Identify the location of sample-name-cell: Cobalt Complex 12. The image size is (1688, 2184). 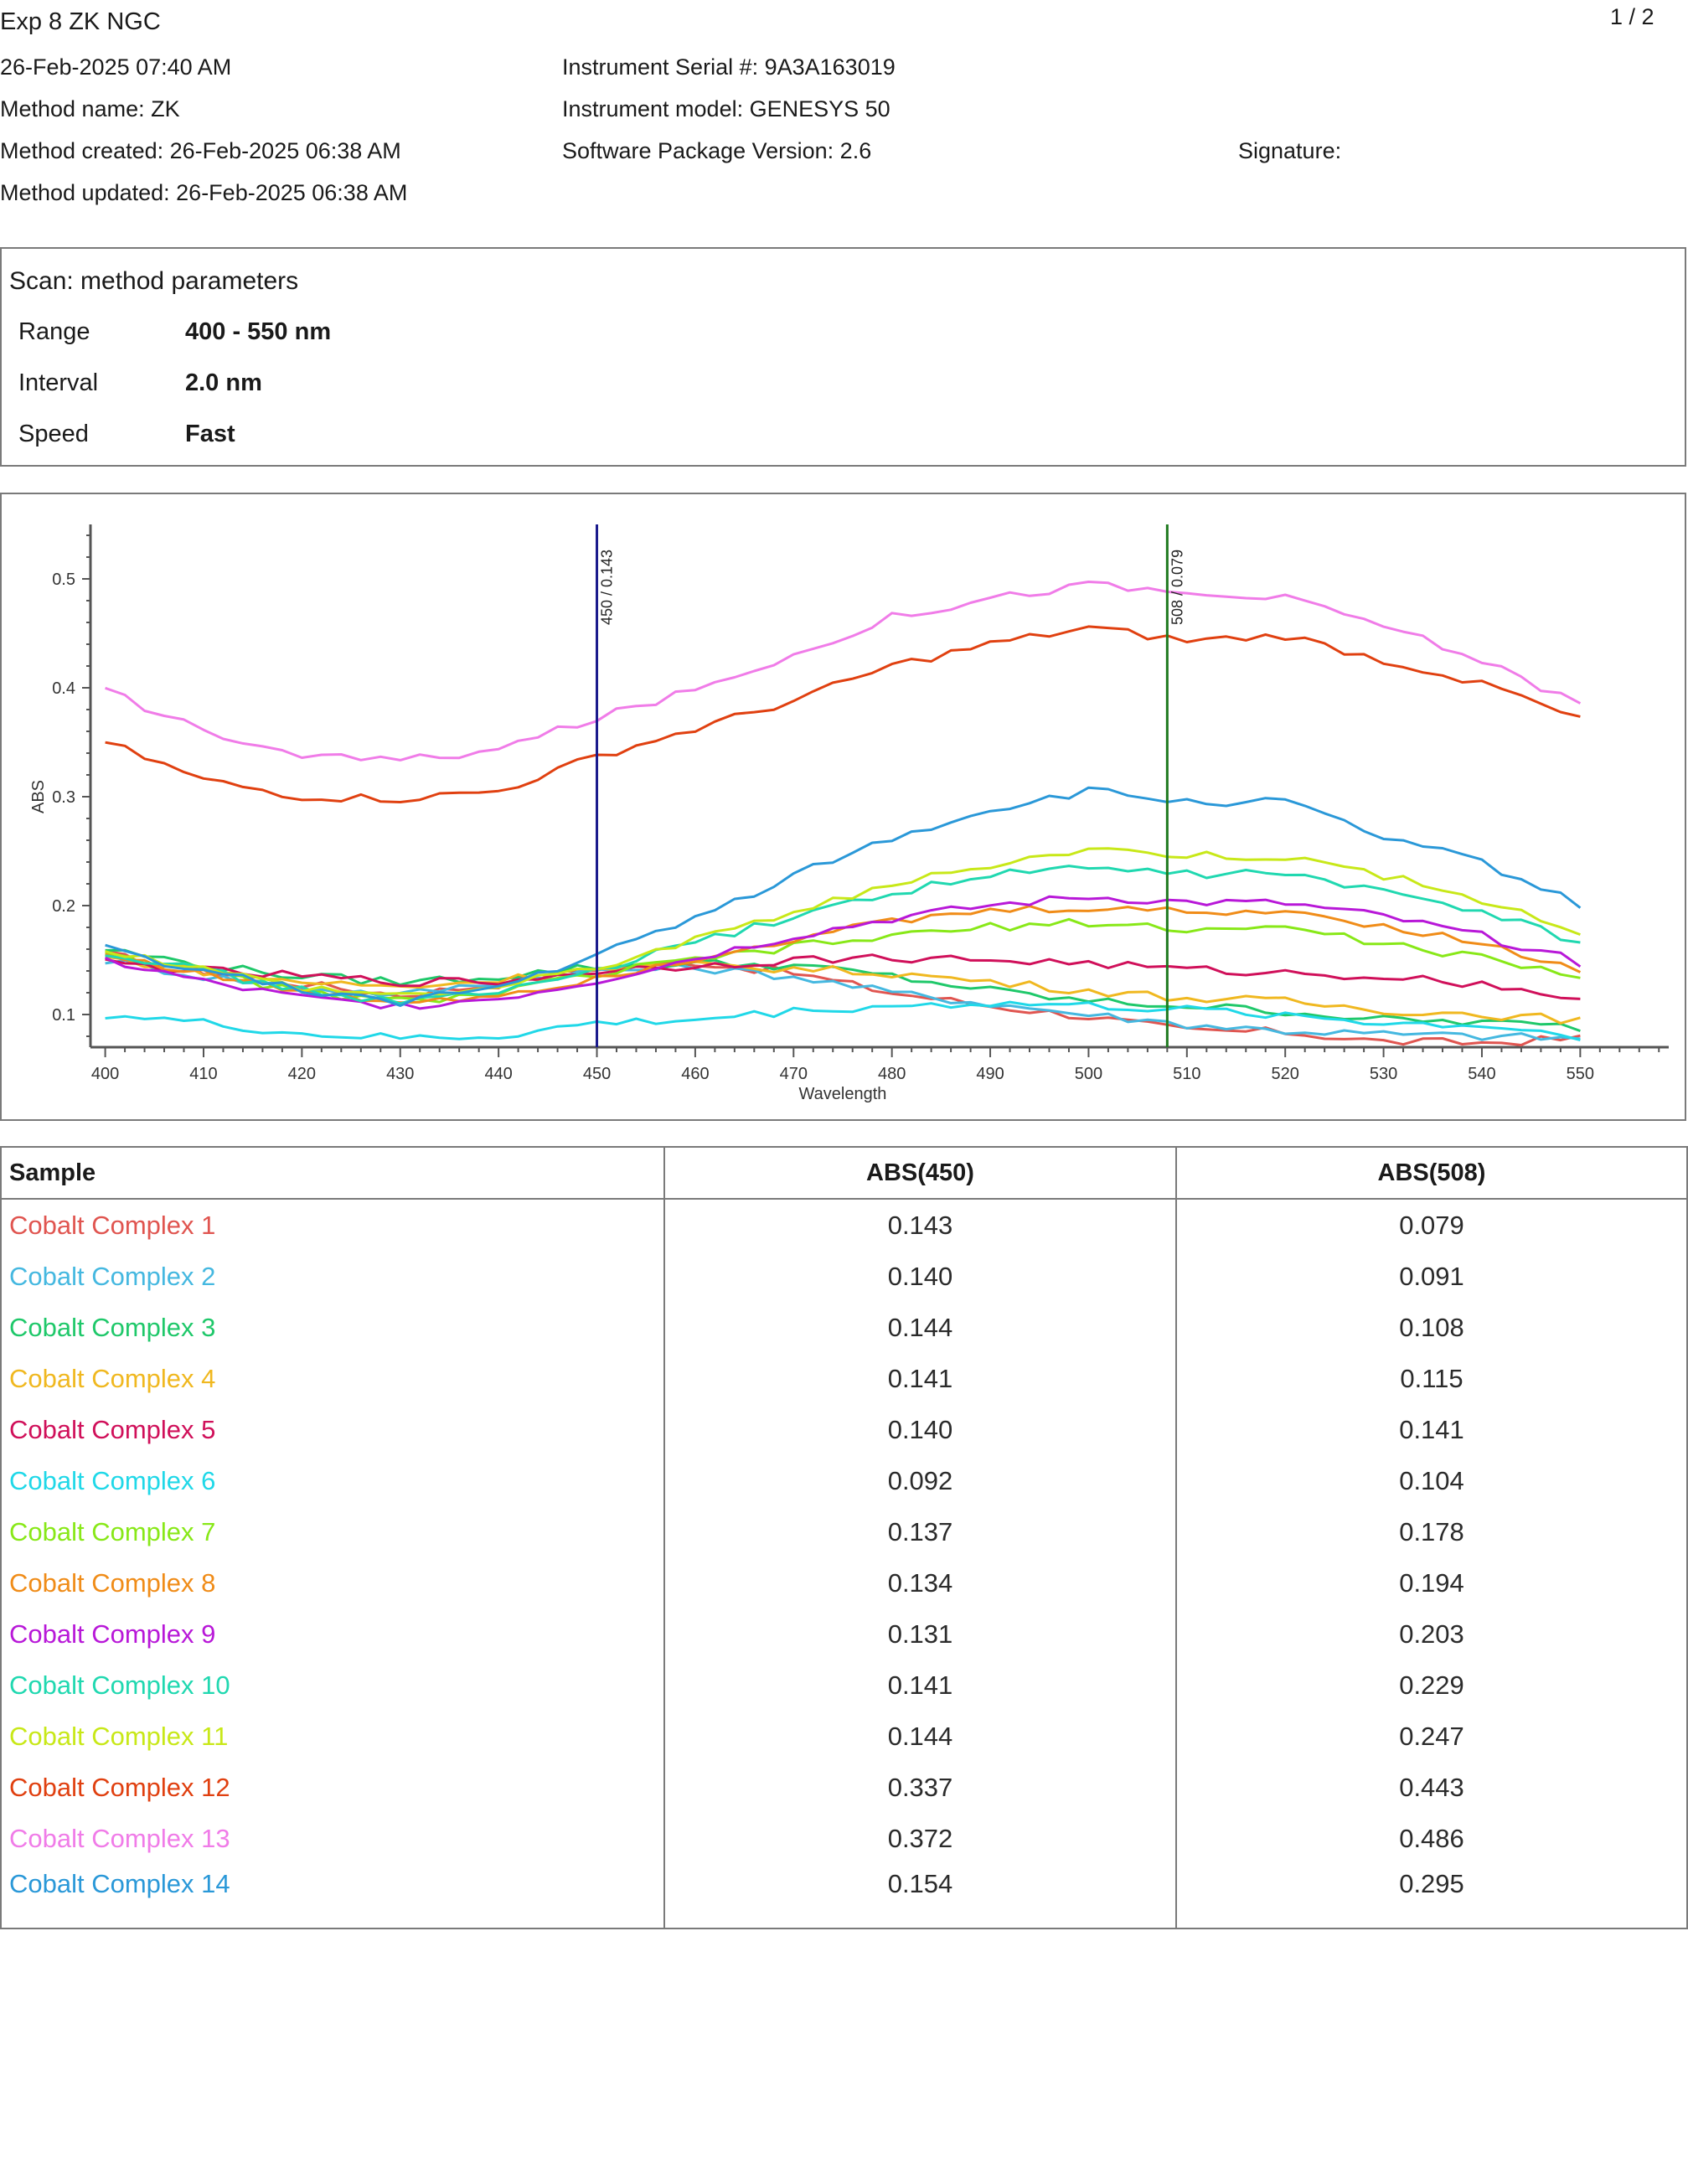
(120, 1787).